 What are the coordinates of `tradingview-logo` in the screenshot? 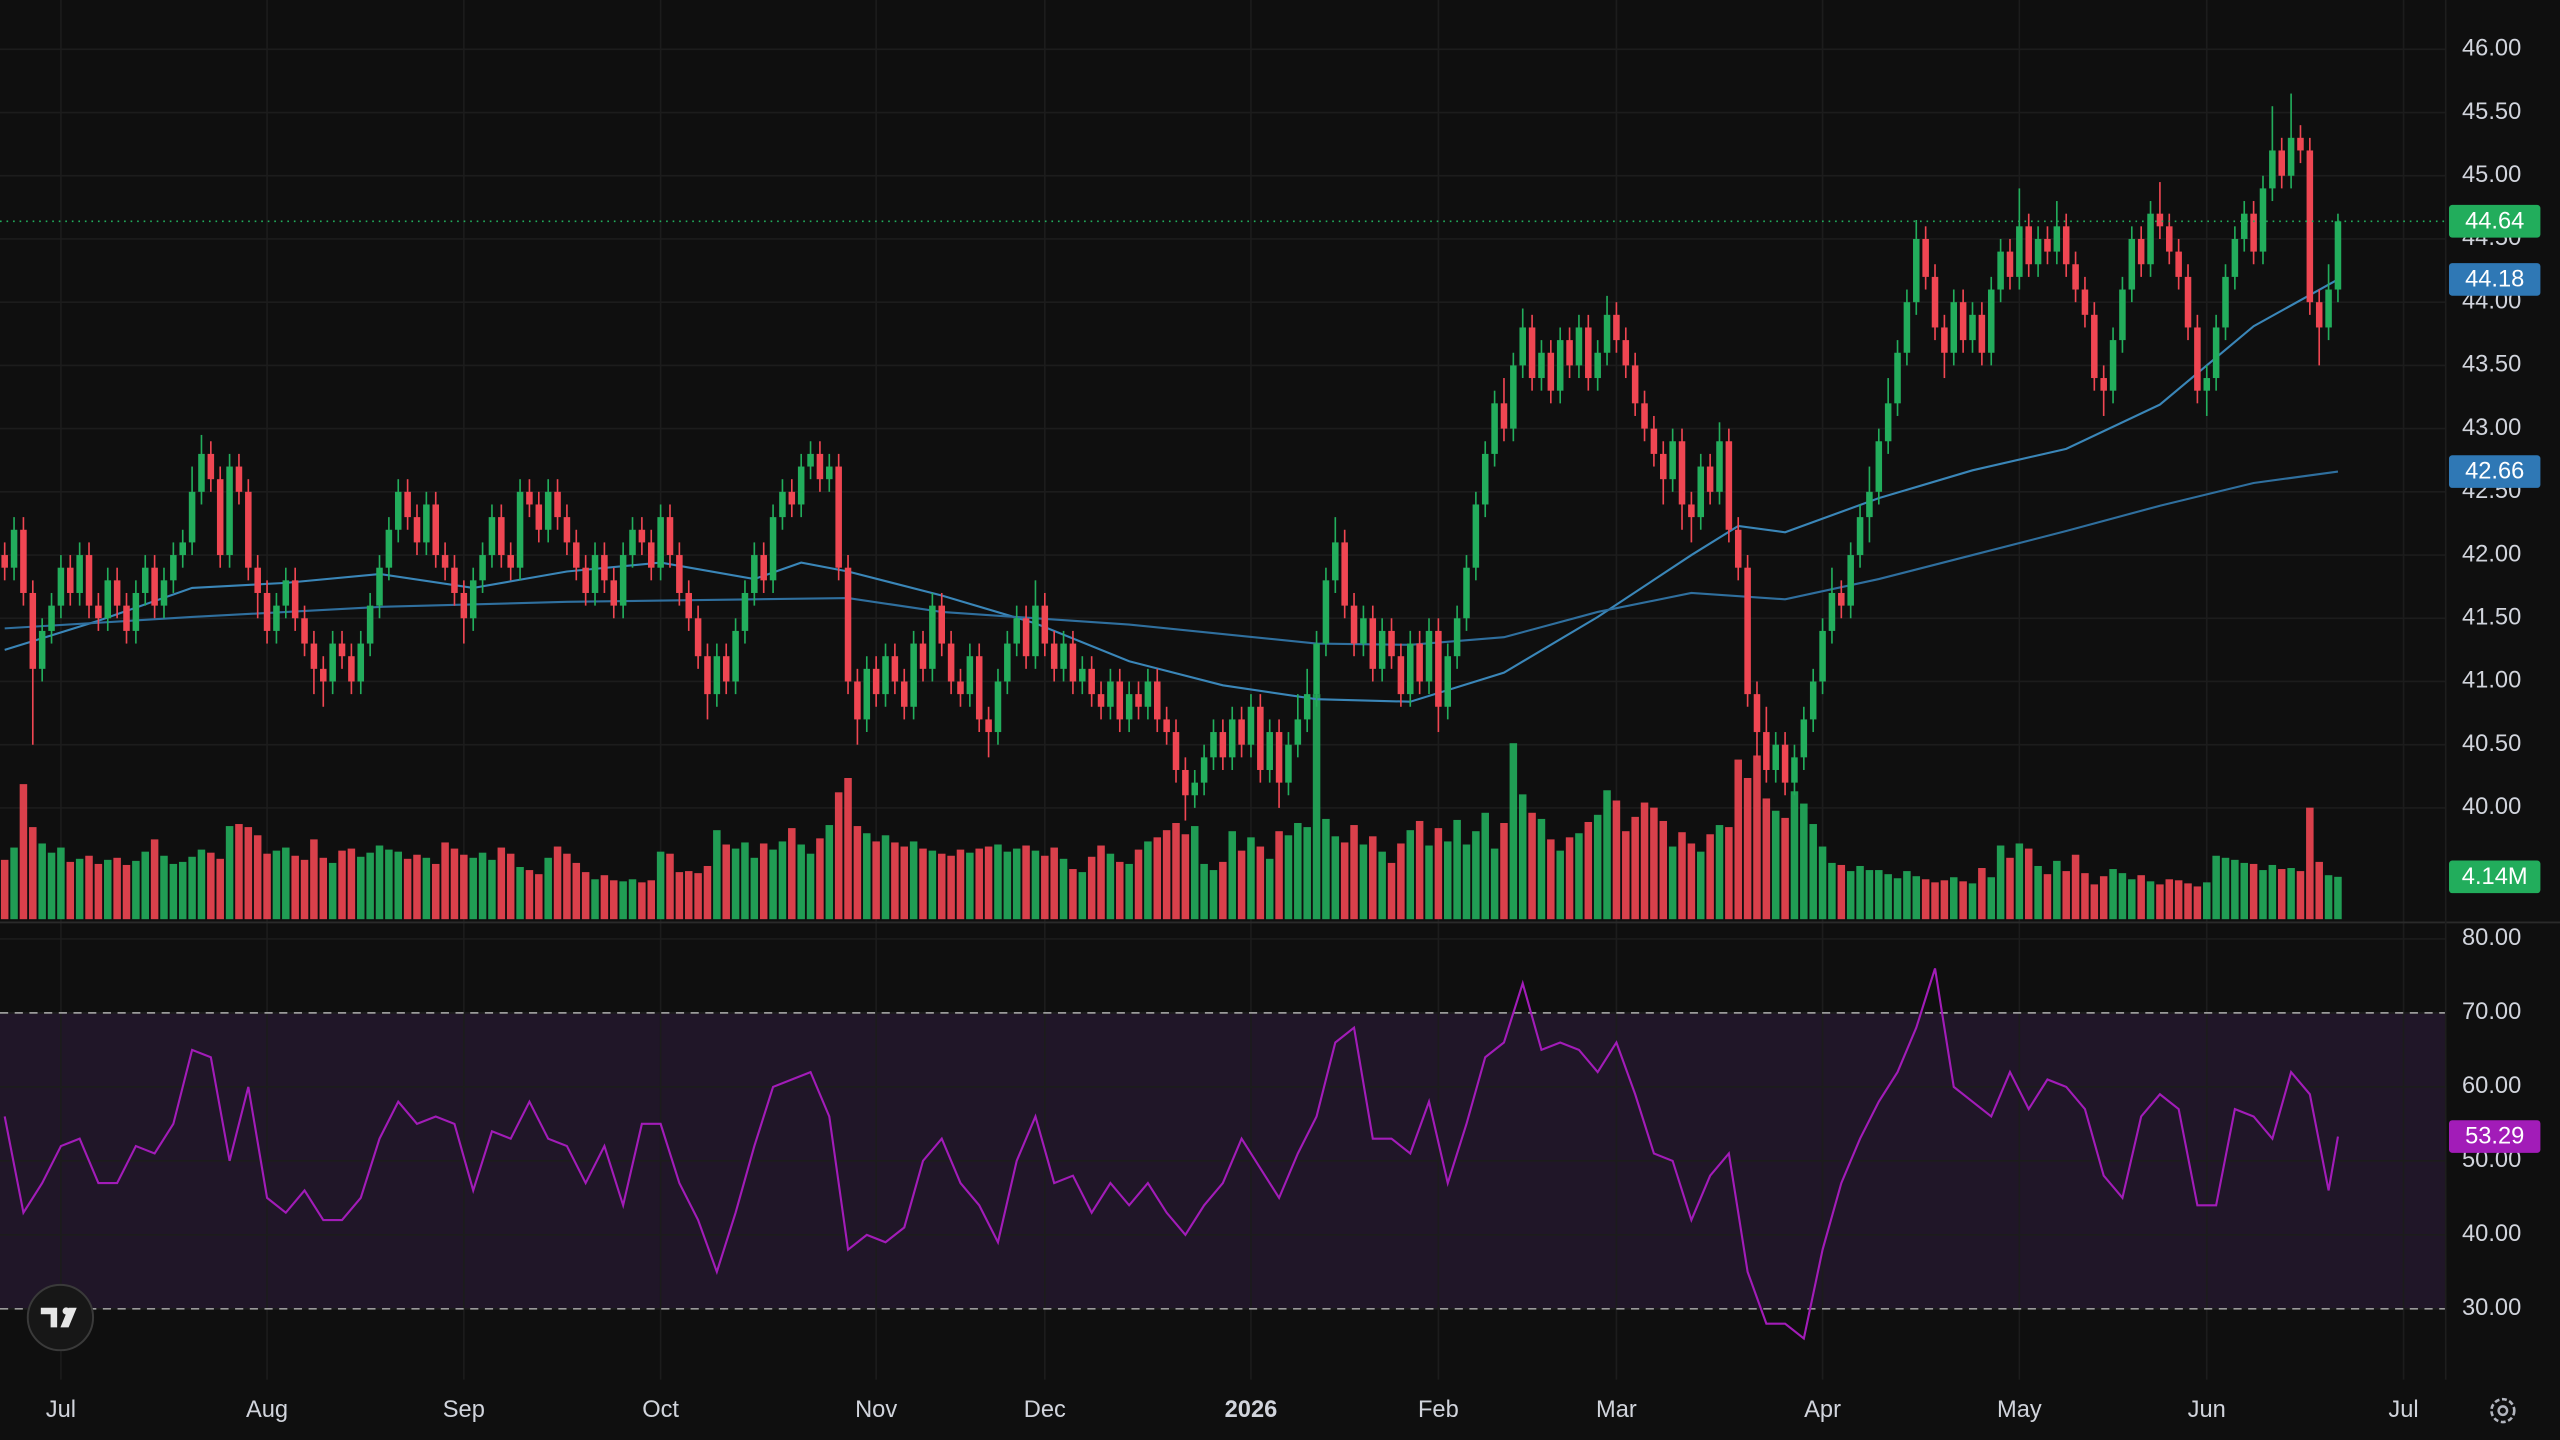 It's located at (60, 1317).